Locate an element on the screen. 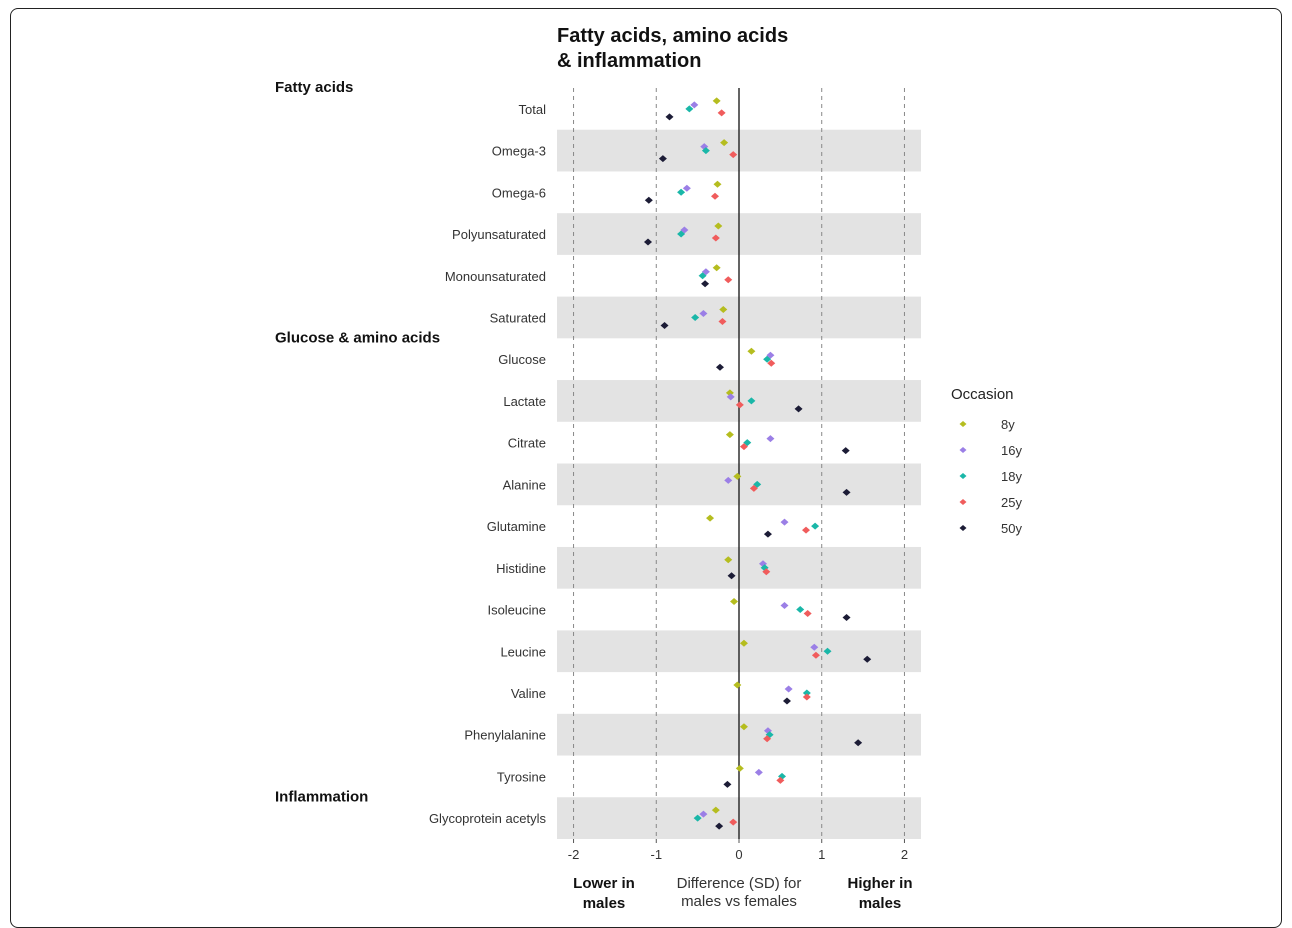 The width and height of the screenshot is (1292, 928). section-label: Glucose & amino acids is located at coordinates (357, 337).